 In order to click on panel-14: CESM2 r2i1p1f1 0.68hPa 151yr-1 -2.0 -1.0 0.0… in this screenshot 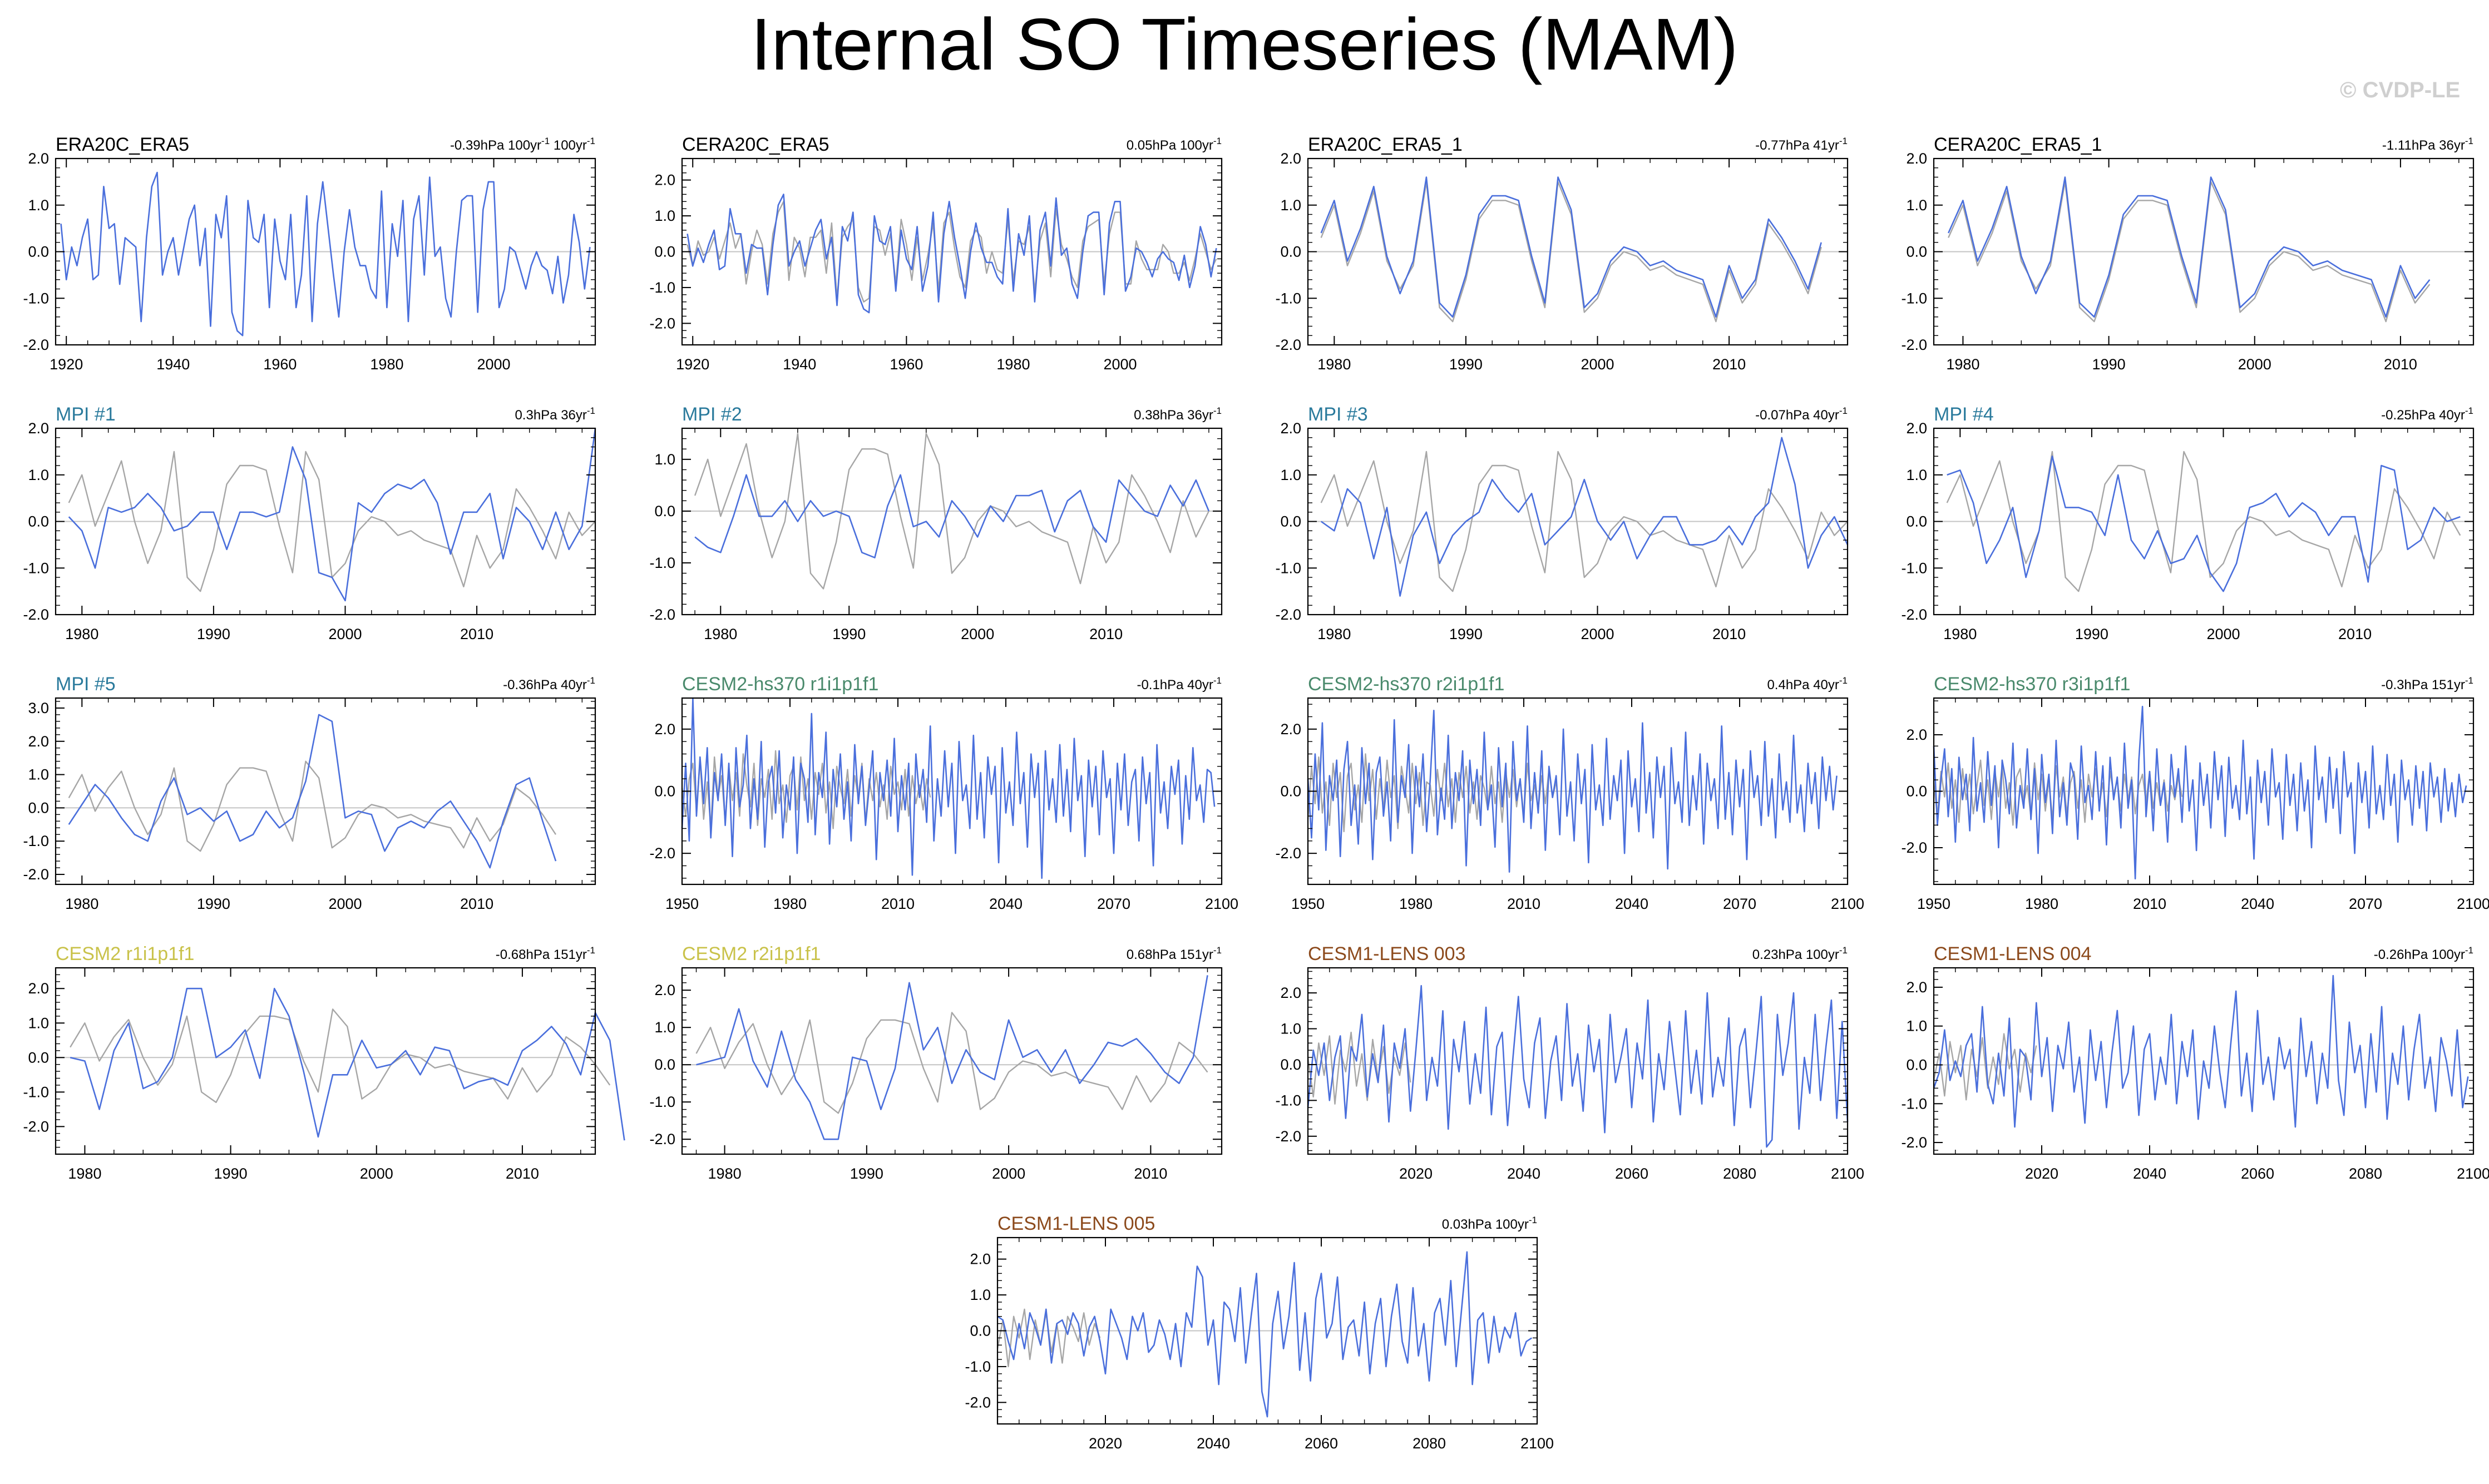, I will do `click(936, 1062)`.